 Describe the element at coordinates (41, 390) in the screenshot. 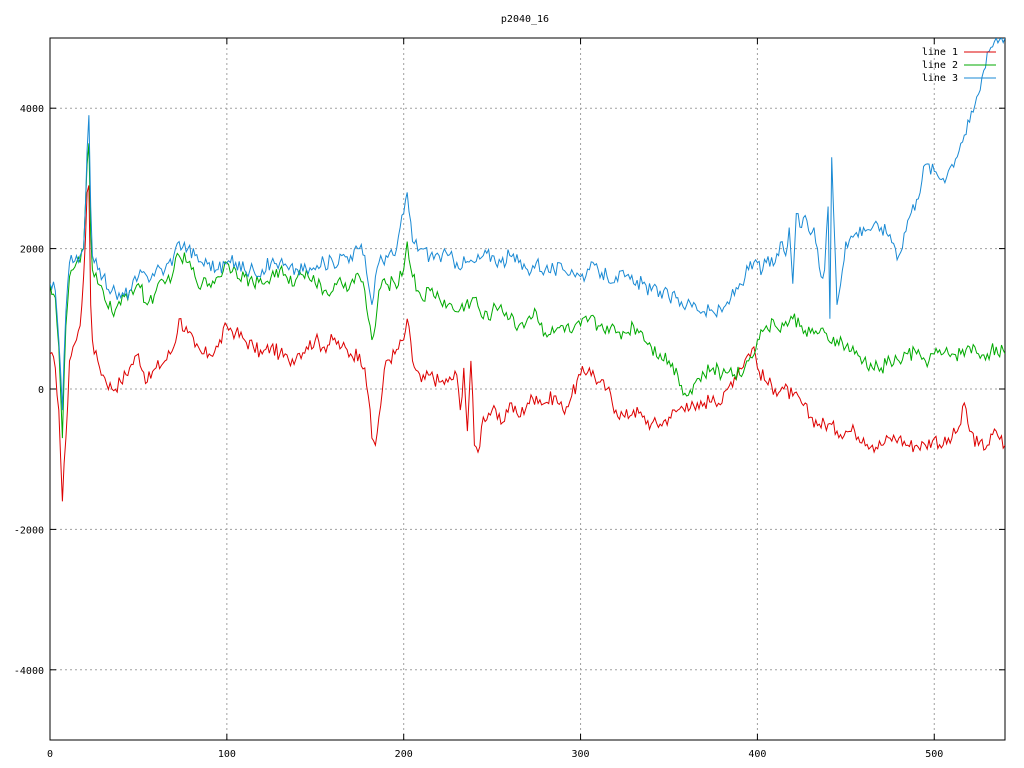

I see `y-tick-label: 0` at that location.